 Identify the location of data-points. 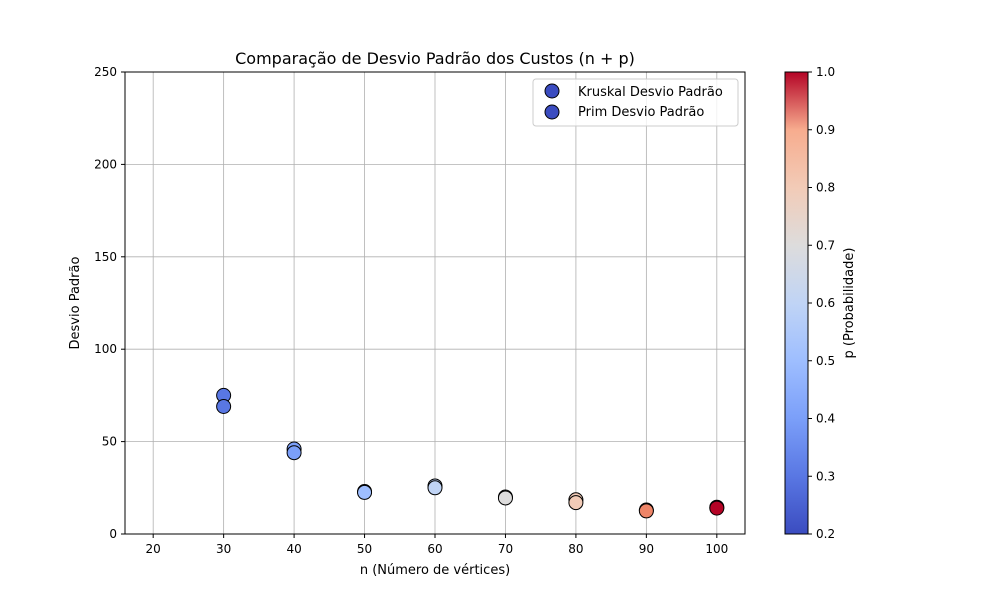
(470, 453).